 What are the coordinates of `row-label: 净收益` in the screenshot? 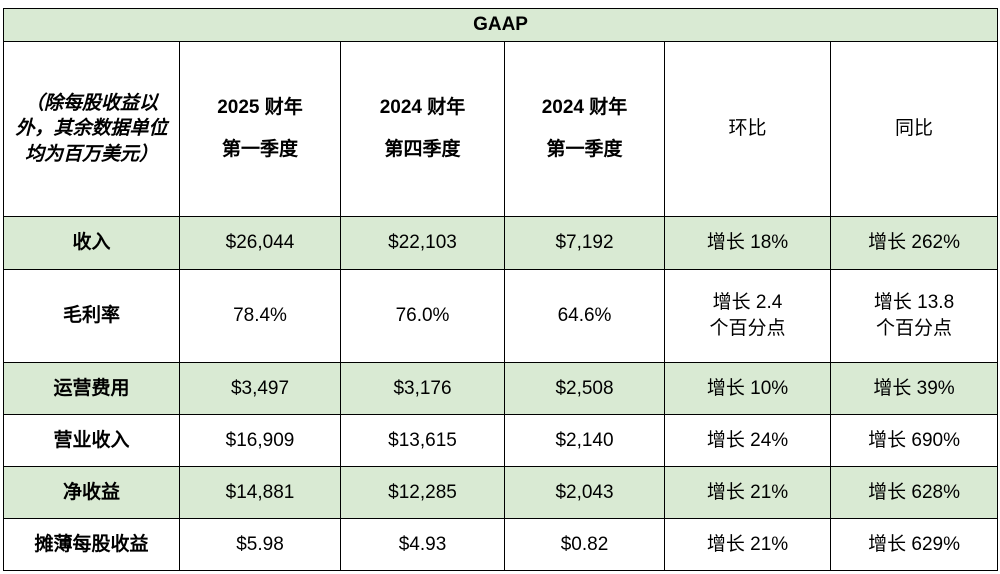 It's located at (91, 492).